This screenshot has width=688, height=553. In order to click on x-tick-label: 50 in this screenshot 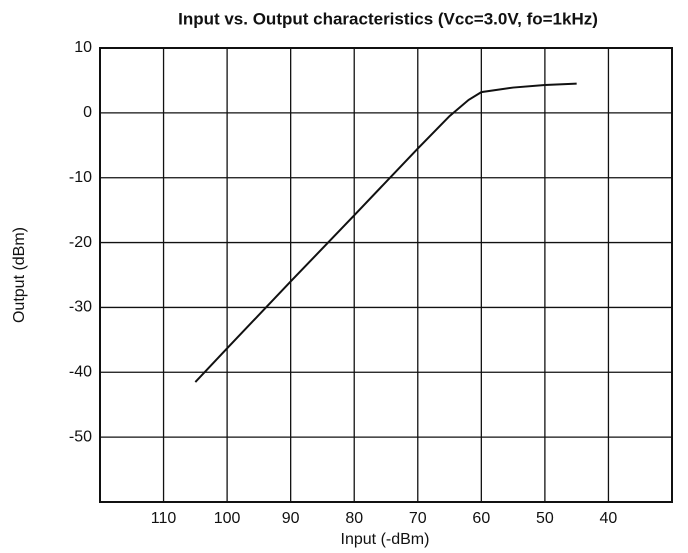, I will do `click(545, 518)`.